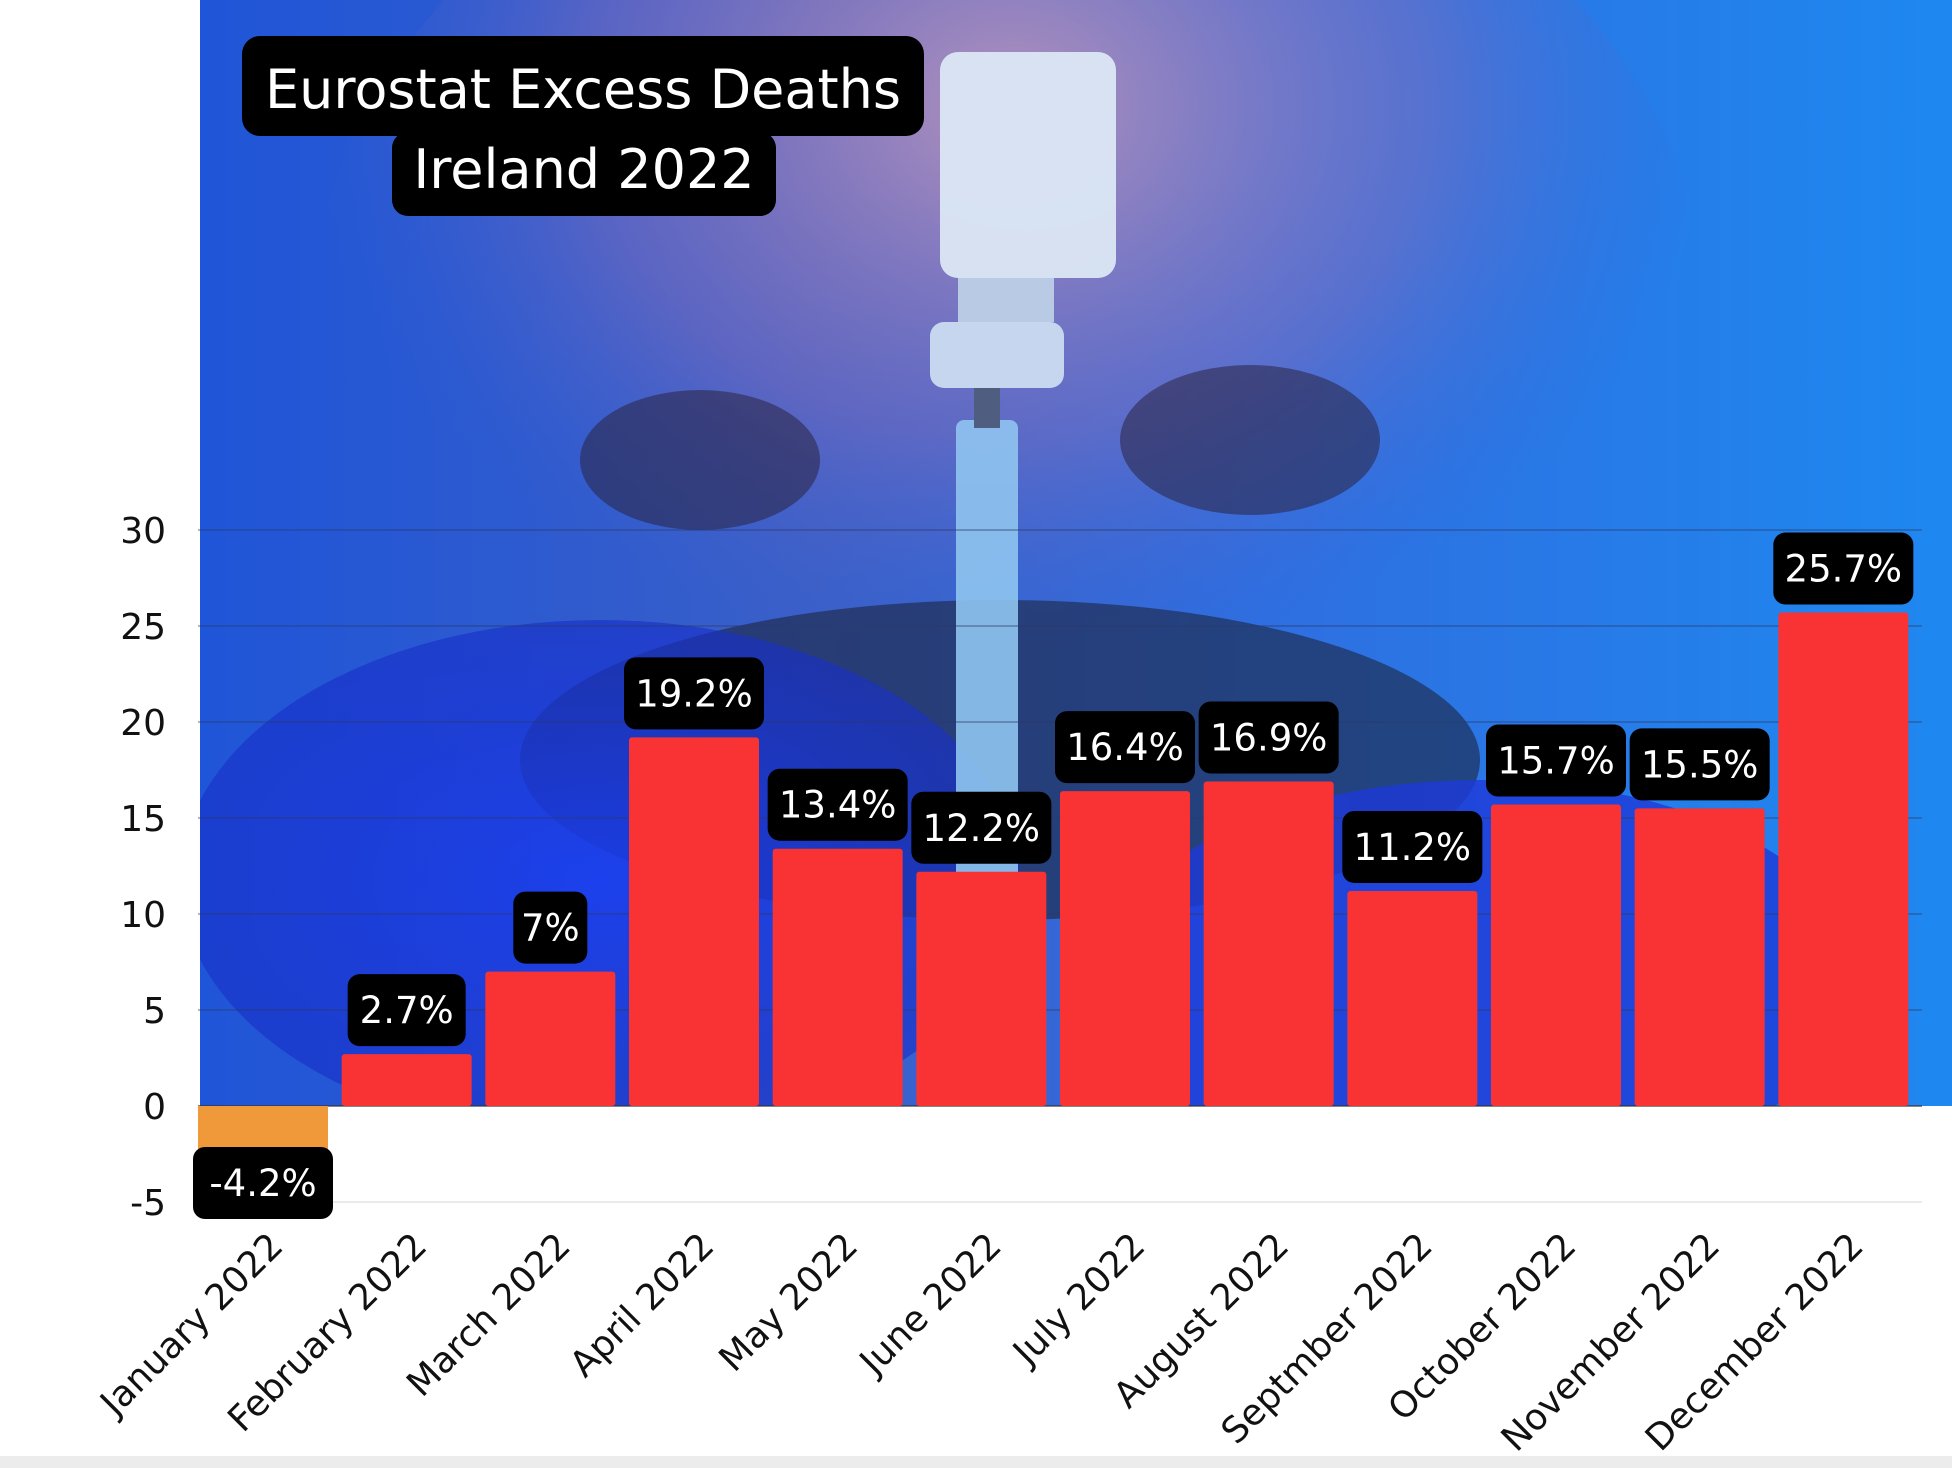 This screenshot has width=1952, height=1468. I want to click on y-tick-label: 5, so click(154, 1011).